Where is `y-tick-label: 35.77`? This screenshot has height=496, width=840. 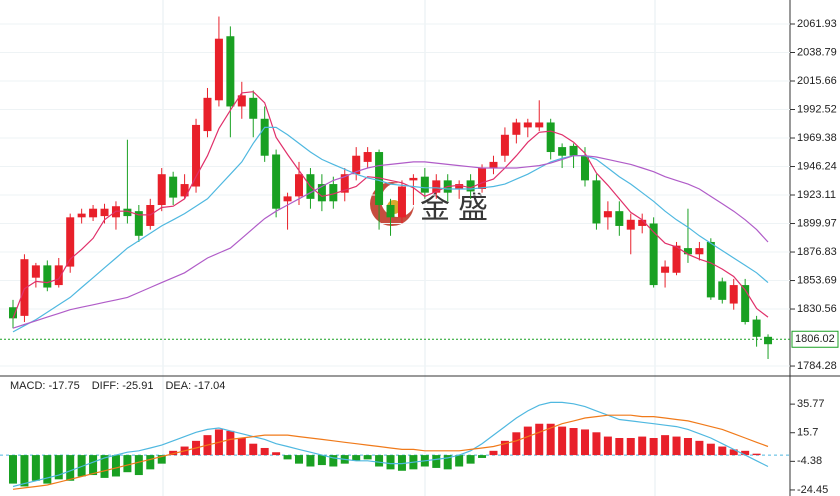 y-tick-label: 35.77 is located at coordinates (811, 404).